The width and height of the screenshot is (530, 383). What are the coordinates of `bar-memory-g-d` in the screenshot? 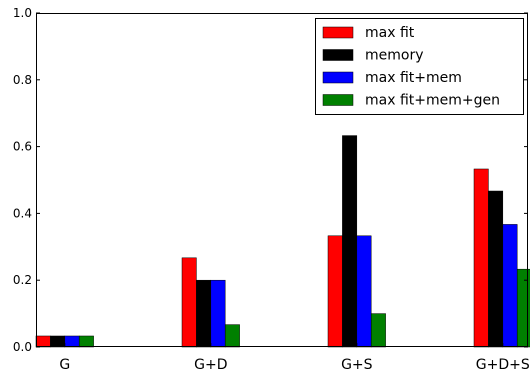 It's located at (204, 313).